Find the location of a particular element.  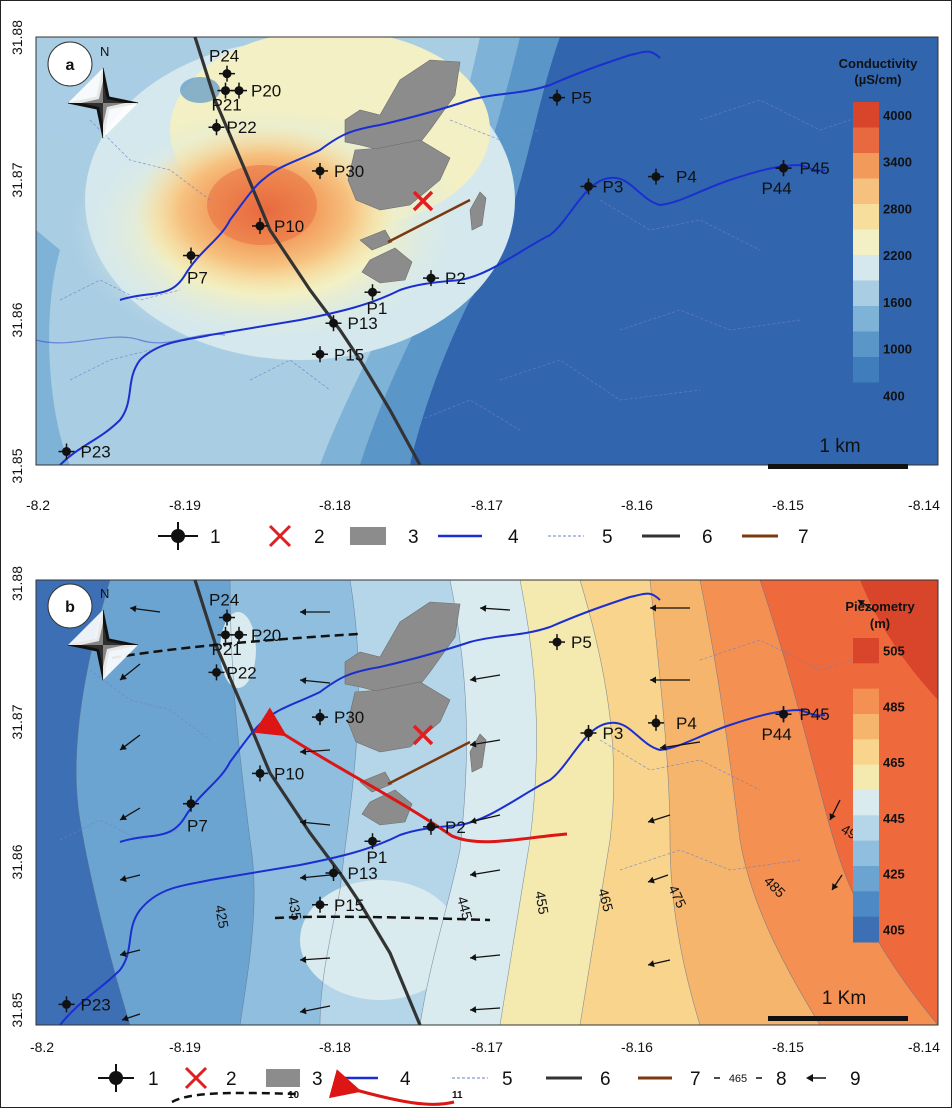

colorbar-a-tick: 2200 is located at coordinates (897, 255).